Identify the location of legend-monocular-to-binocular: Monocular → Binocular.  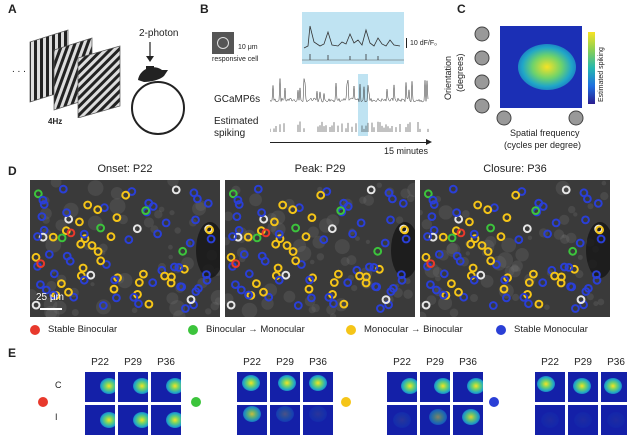
(404, 329).